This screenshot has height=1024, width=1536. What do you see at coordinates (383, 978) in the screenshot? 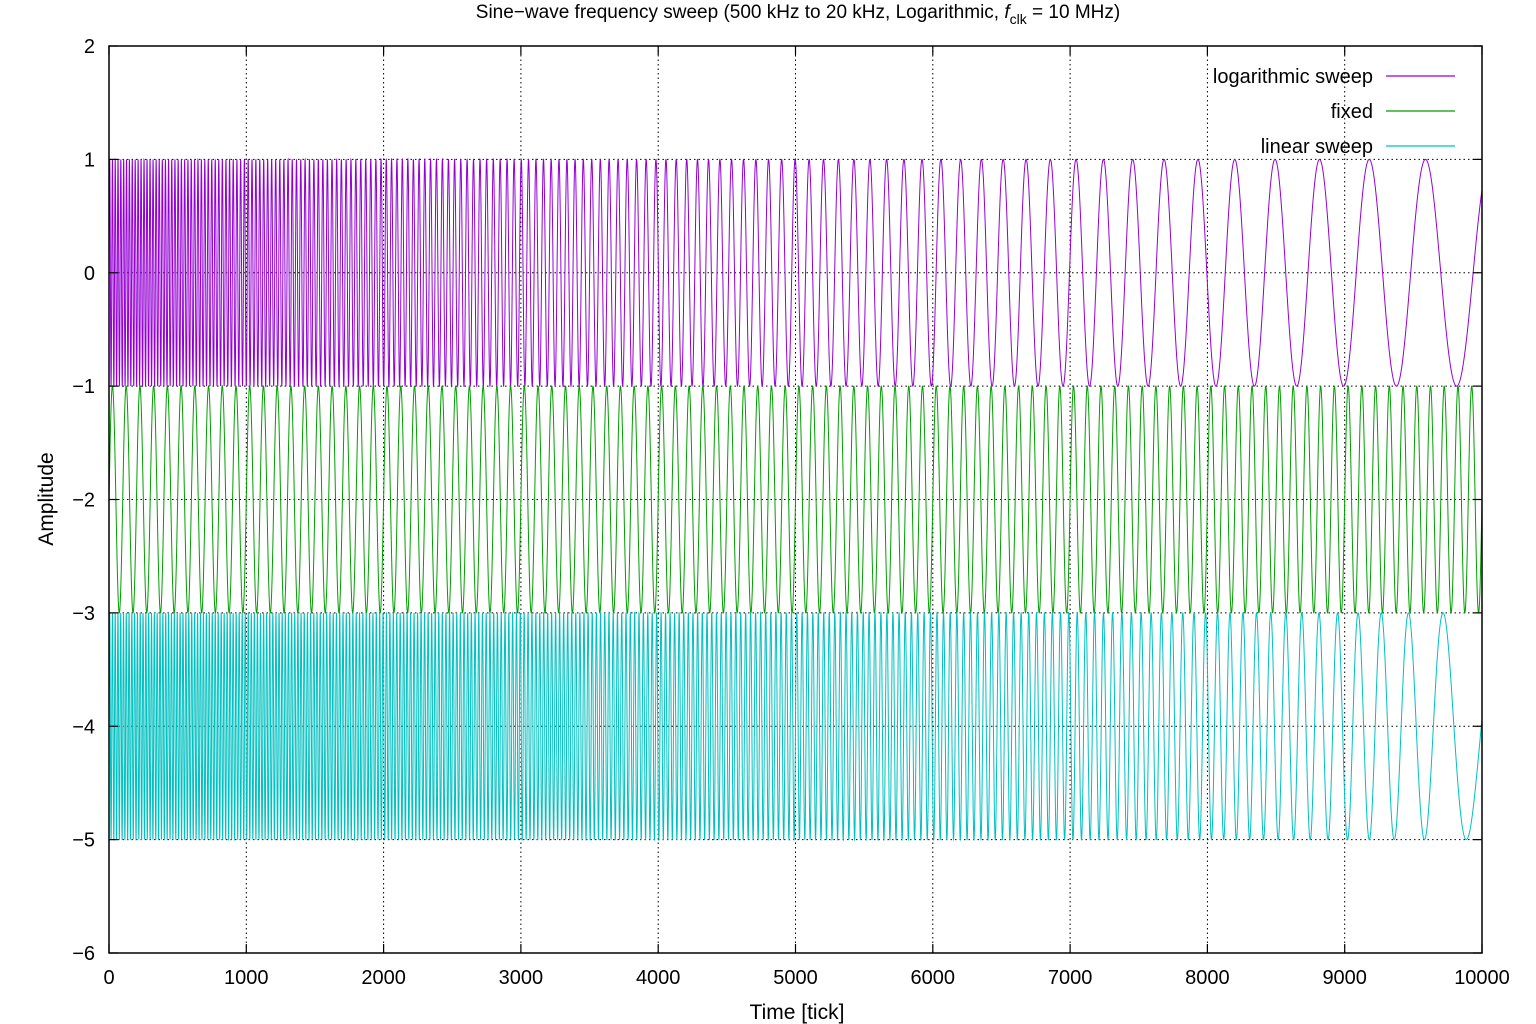
I see `x-tick-label: 2000` at bounding box center [383, 978].